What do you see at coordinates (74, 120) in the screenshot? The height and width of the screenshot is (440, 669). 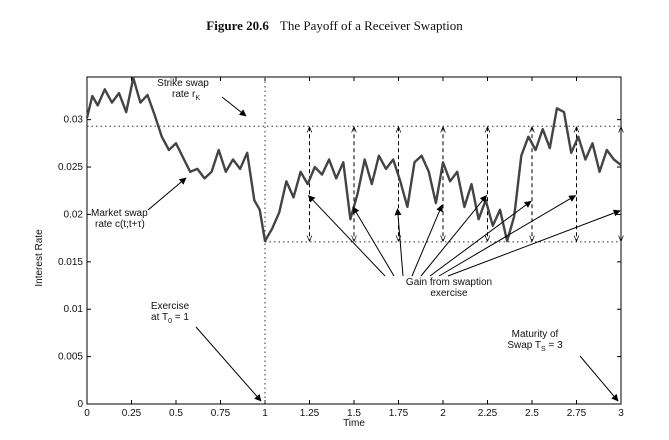 I see `y-tick-label-6: 0.03` at bounding box center [74, 120].